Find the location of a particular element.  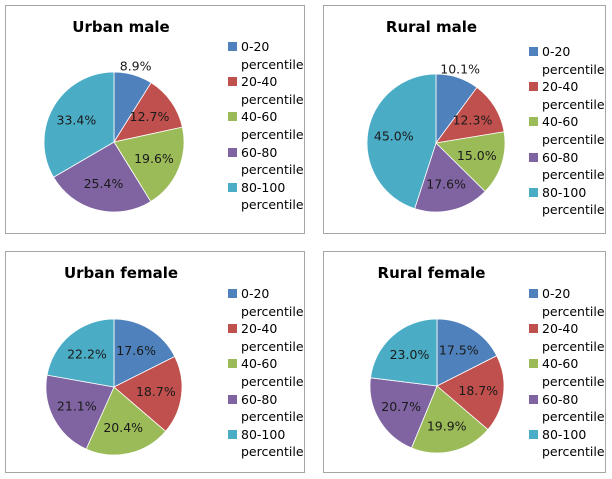

data-label: 21.1% is located at coordinates (77, 406).